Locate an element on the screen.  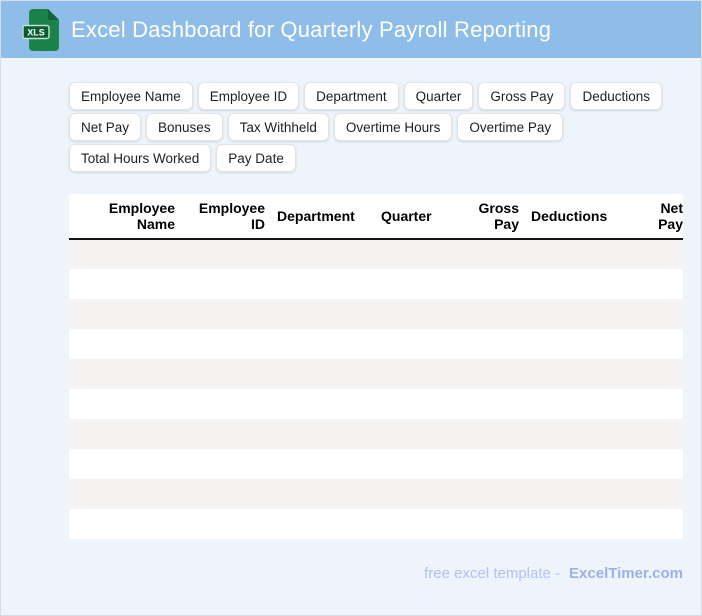
chip-pay-date: Pay Date is located at coordinates (256, 158).